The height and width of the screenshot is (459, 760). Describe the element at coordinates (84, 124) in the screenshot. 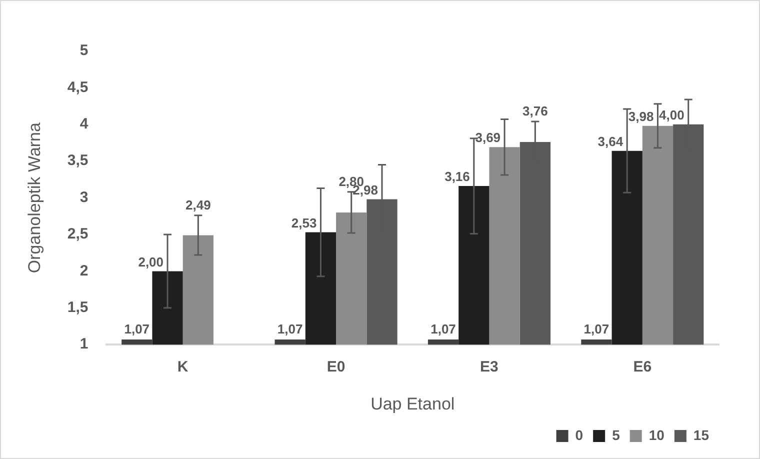

I see `y-tick-label: 4` at that location.